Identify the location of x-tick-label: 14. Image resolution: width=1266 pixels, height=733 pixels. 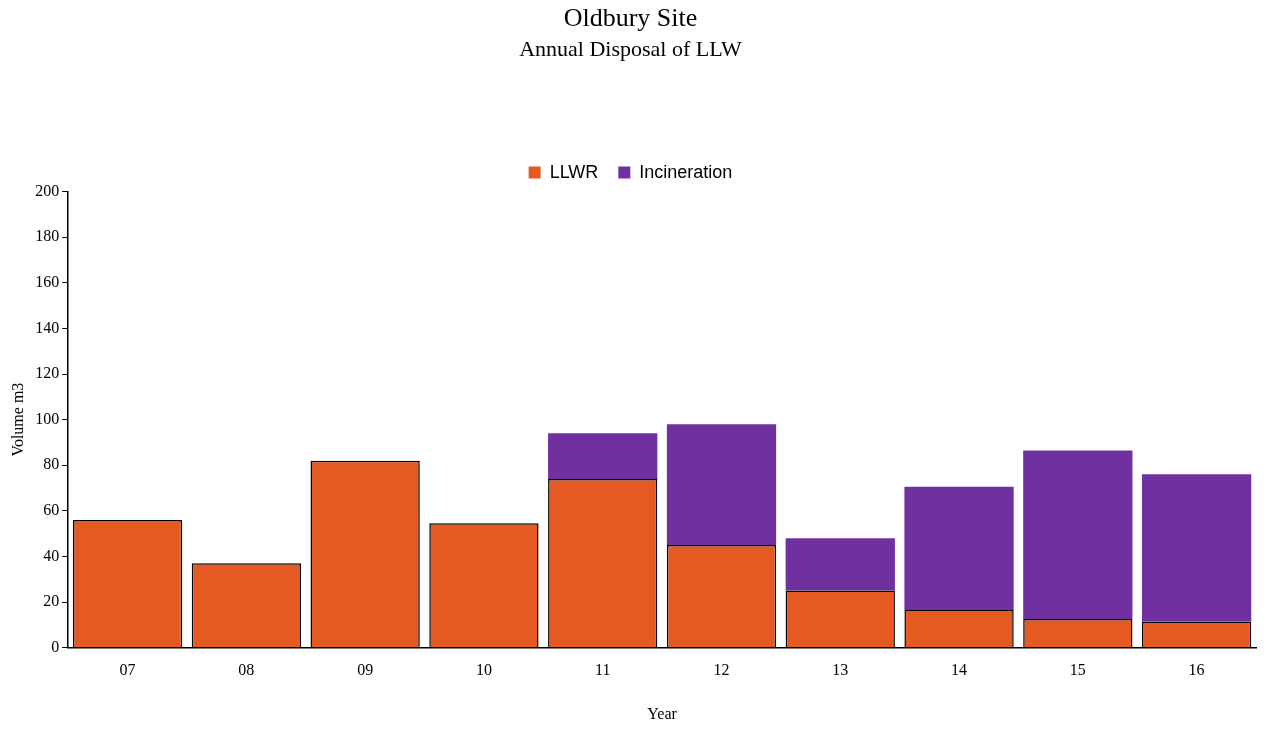
(959, 670).